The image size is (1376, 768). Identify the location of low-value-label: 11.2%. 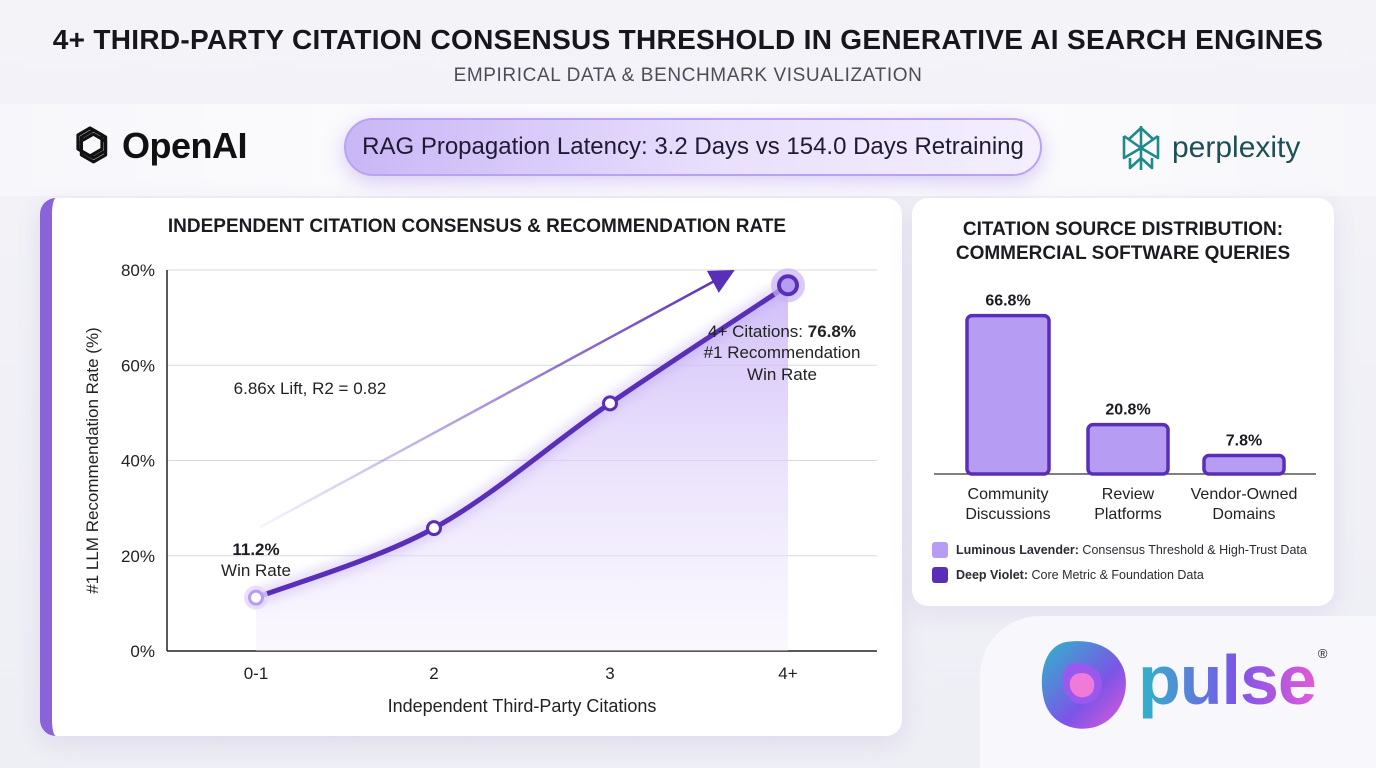
(255, 549).